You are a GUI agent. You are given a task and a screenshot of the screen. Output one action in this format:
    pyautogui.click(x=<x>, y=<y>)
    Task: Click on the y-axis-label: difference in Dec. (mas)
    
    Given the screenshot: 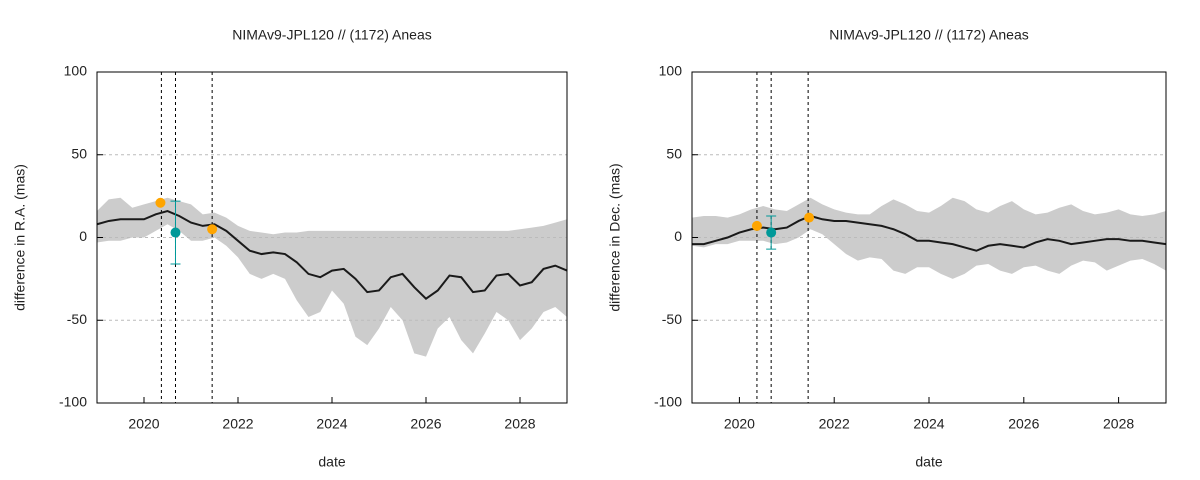 What is the action you would take?
    pyautogui.click(x=615, y=237)
    